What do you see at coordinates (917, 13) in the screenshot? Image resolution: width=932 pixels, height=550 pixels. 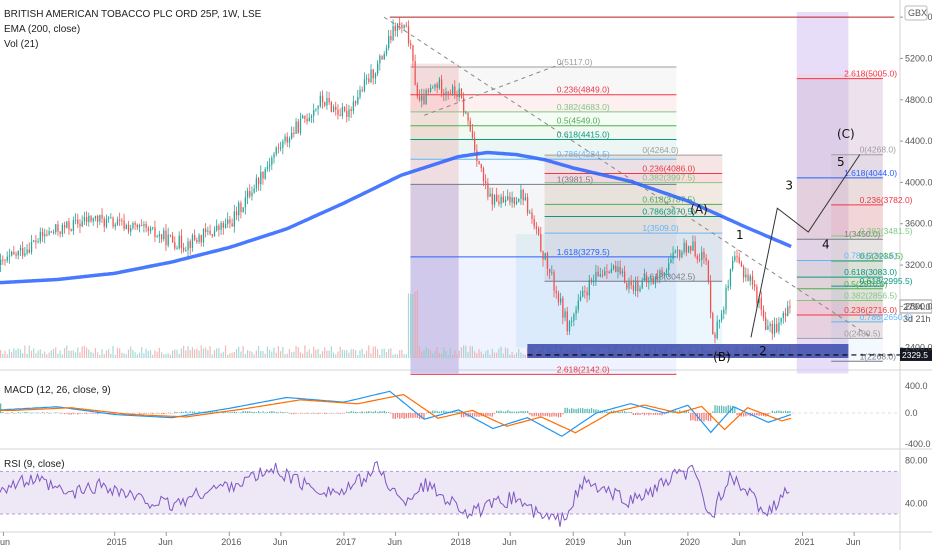 I see `currency-badge: GBX` at bounding box center [917, 13].